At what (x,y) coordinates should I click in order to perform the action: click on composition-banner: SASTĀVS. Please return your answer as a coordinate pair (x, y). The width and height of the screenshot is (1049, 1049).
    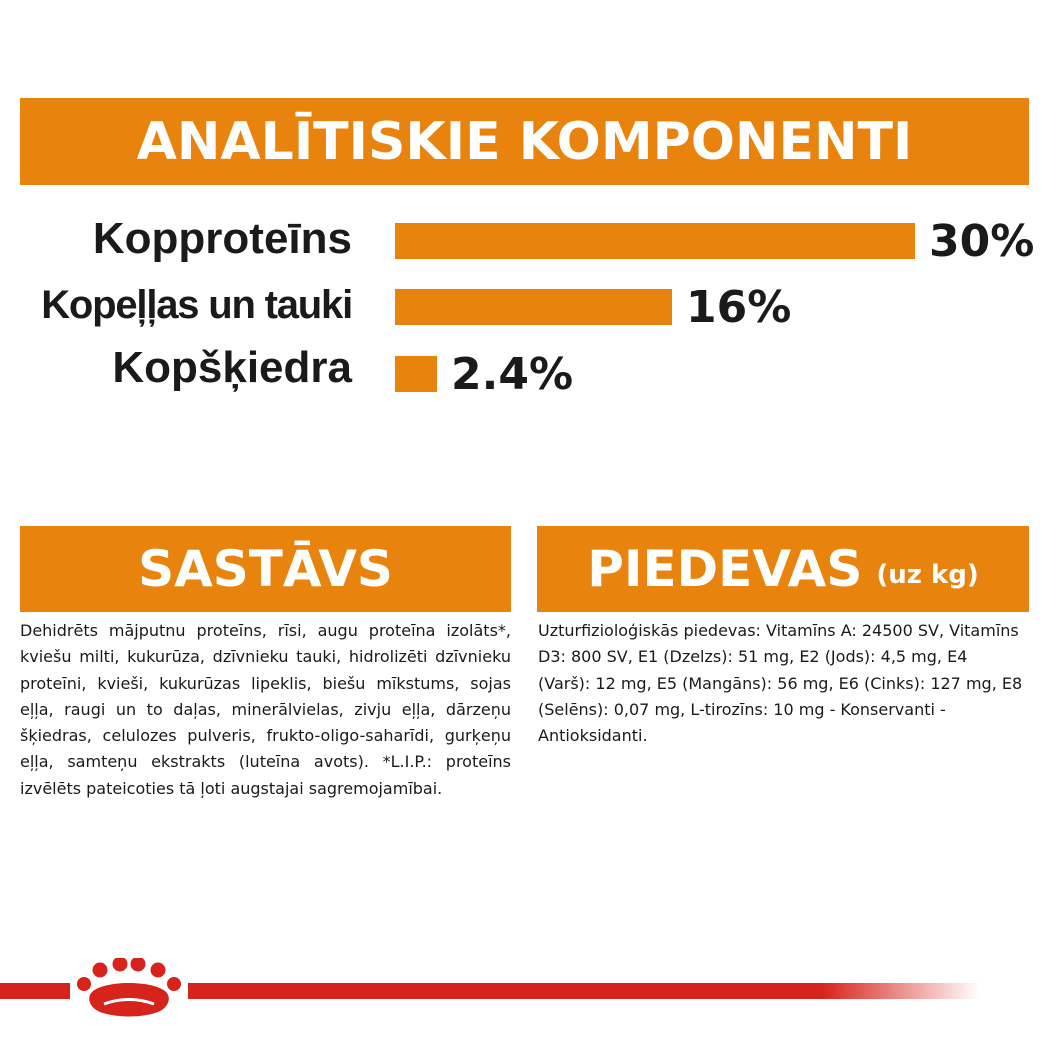
    Looking at the image, I should click on (265, 569).